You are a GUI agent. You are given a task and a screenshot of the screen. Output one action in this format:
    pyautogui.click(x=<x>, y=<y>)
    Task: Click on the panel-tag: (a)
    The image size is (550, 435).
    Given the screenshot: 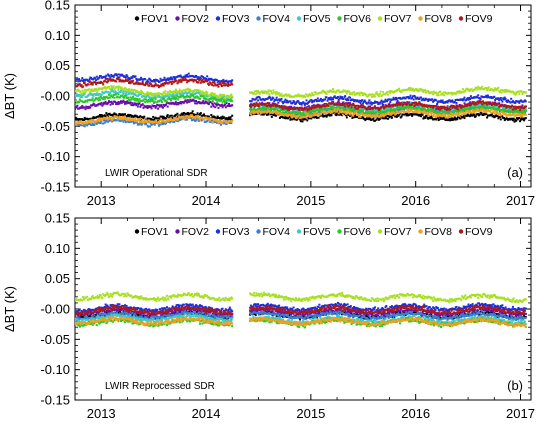 What is the action you would take?
    pyautogui.click(x=515, y=172)
    